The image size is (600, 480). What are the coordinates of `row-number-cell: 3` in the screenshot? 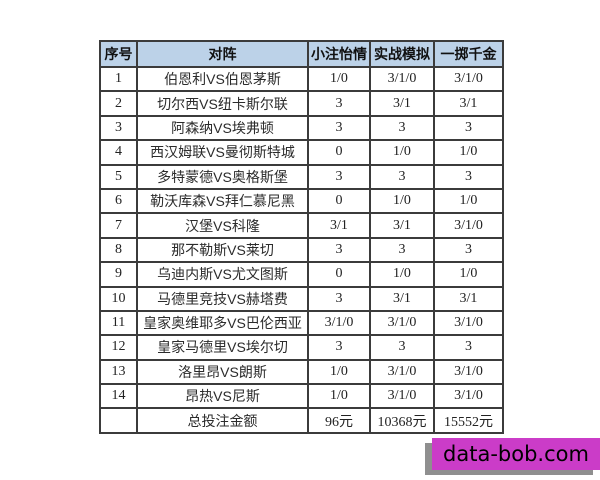 It's located at (118, 128).